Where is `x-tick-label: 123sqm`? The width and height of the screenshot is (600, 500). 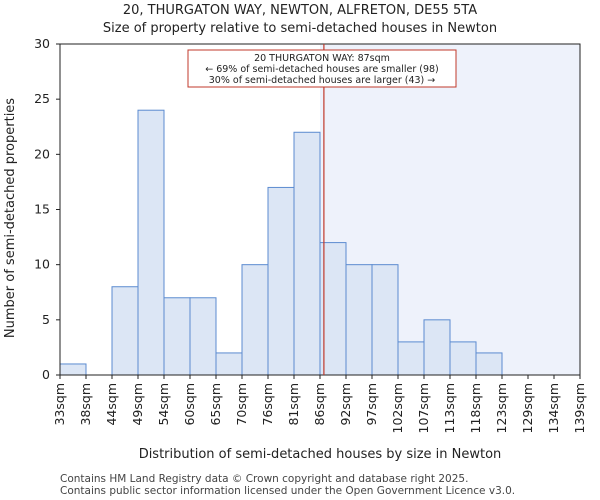
x-tick-label: 123sqm is located at coordinates (501, 408).